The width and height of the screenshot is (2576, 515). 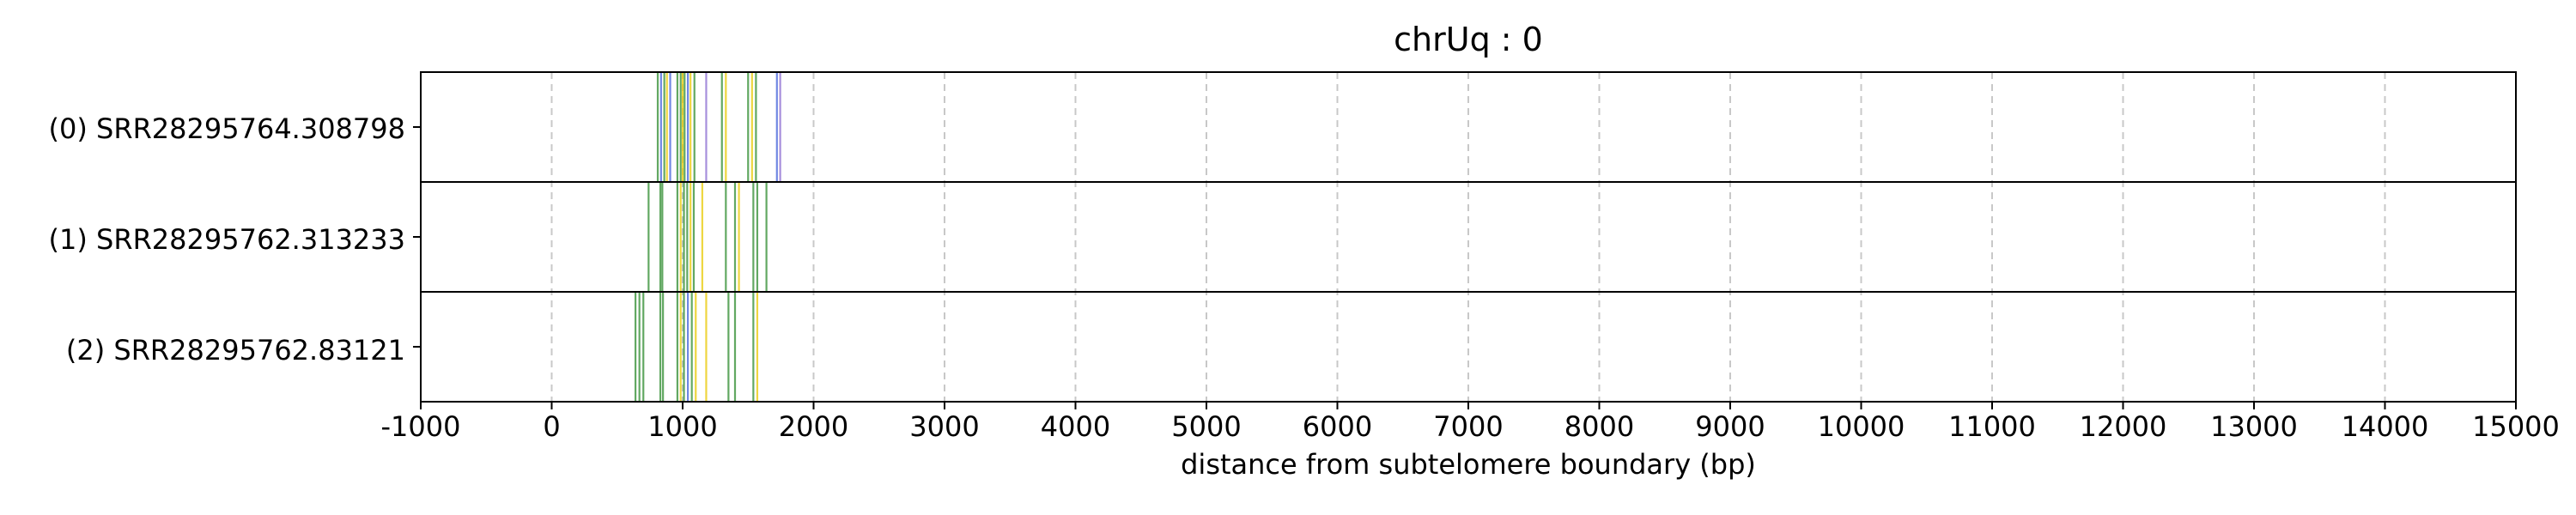 I want to click on x-tick-label: 14000, so click(x=2385, y=426).